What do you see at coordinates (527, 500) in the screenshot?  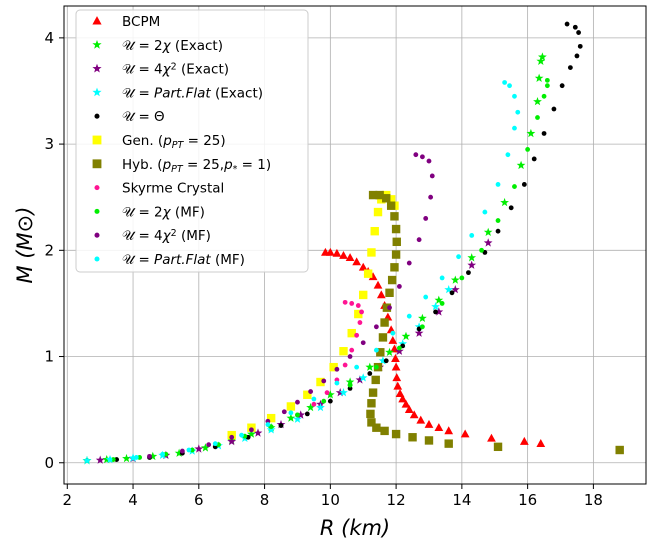 I see `x-tick-label: 16` at bounding box center [527, 500].